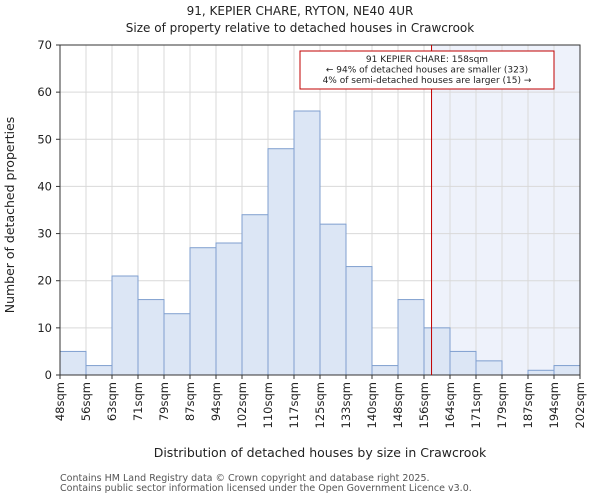 The height and width of the screenshot is (500, 600). Describe the element at coordinates (164, 401) in the screenshot. I see `x-tick-label: 79sqm` at that location.